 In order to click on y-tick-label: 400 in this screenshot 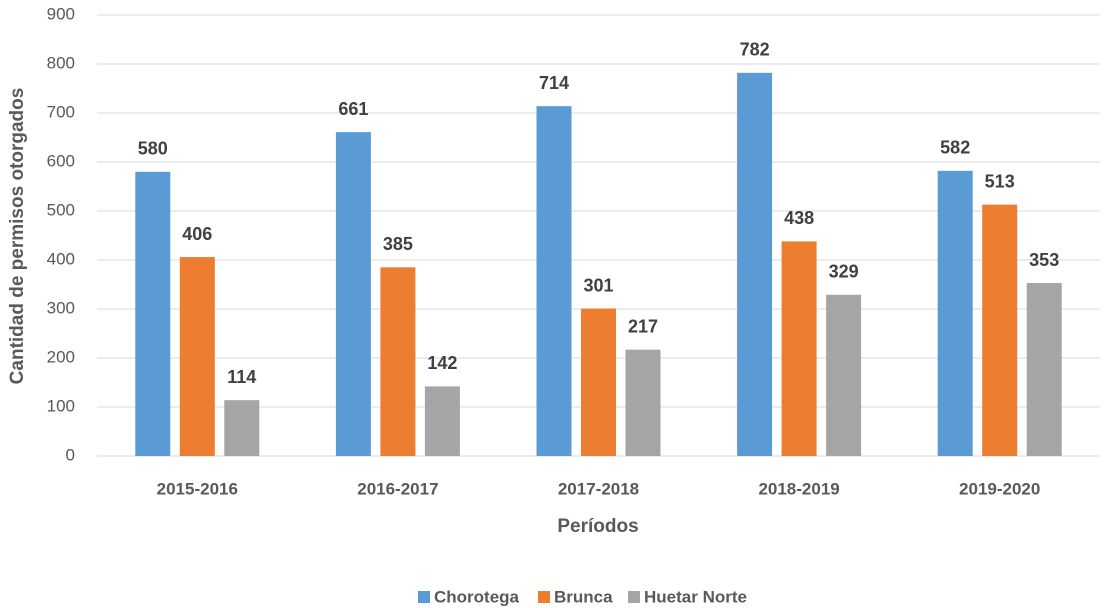, I will do `click(61, 258)`.